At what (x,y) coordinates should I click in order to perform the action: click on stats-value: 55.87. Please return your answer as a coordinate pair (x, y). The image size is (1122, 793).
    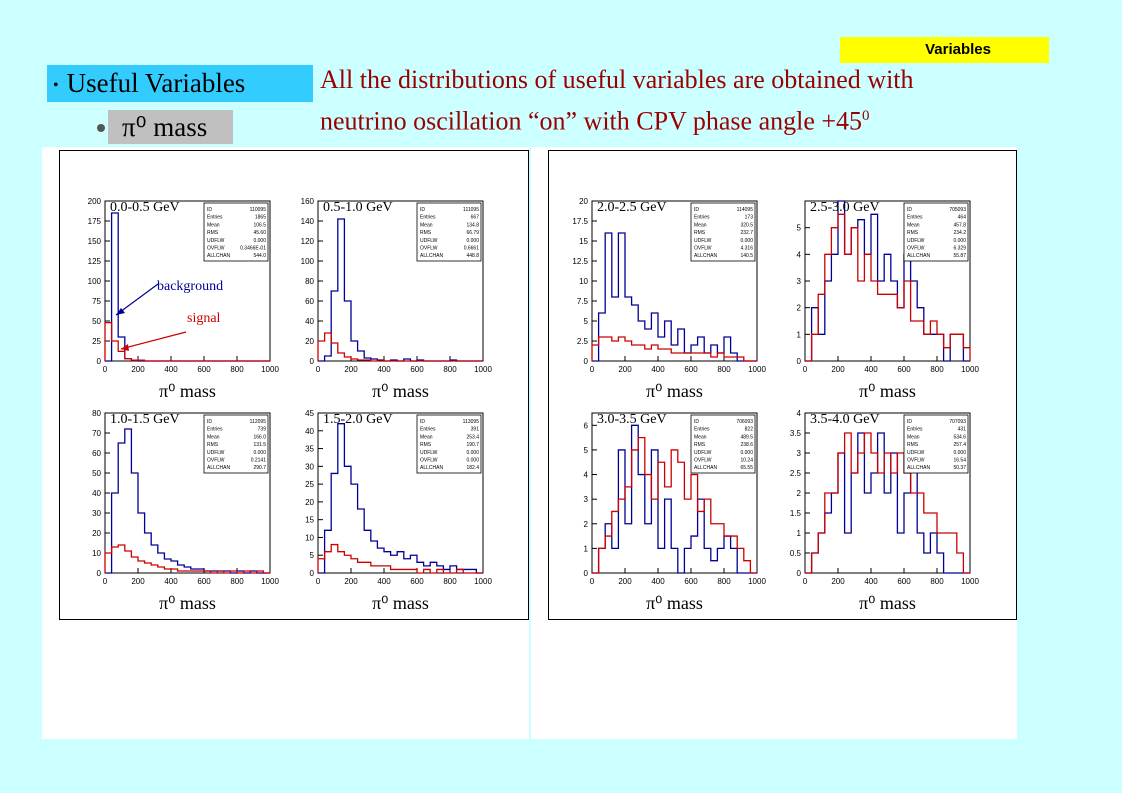
    Looking at the image, I should click on (959, 256).